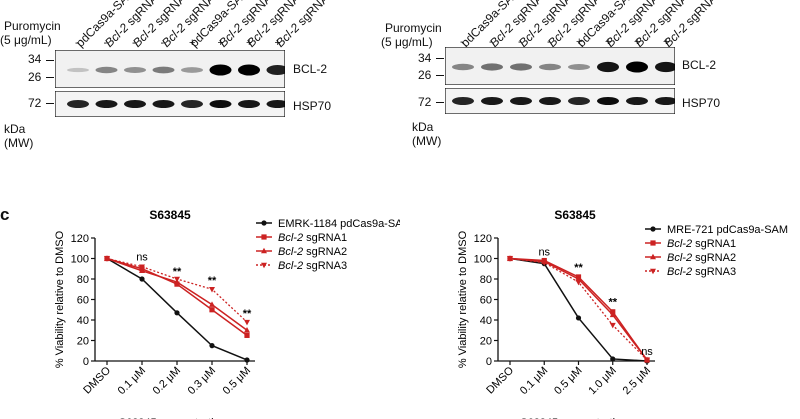  I want to click on legend-label: Bcl-2 sgRNA1, so click(312, 238).